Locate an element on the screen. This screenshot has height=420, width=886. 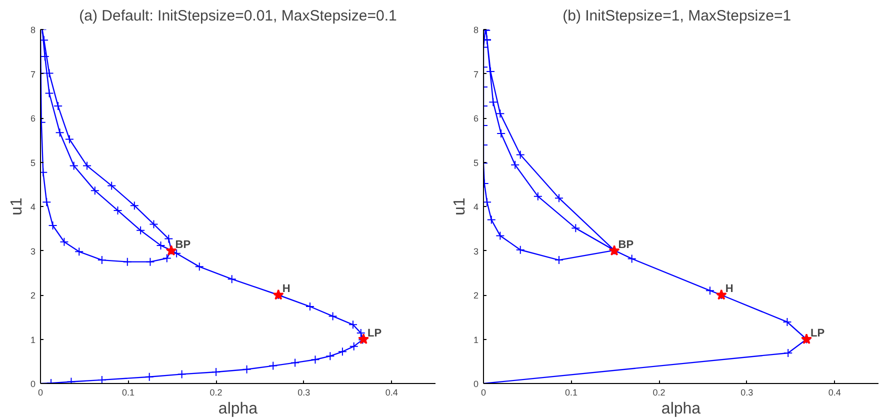
chart-title: (b) InitStepsize=1, MaxStepsize=1 is located at coordinates (677, 16).